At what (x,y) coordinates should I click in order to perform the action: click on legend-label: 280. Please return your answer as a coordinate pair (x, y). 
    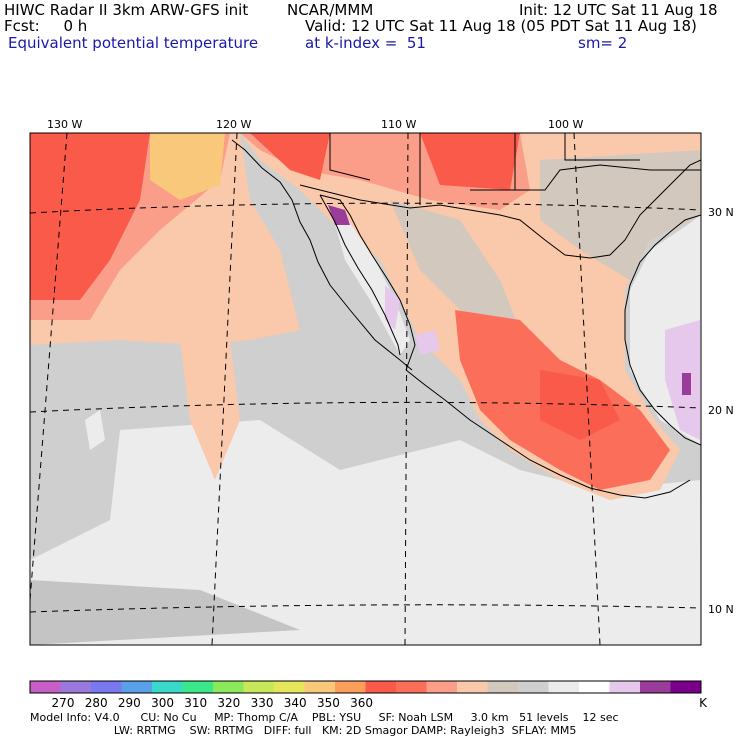
    Looking at the image, I should click on (96, 703).